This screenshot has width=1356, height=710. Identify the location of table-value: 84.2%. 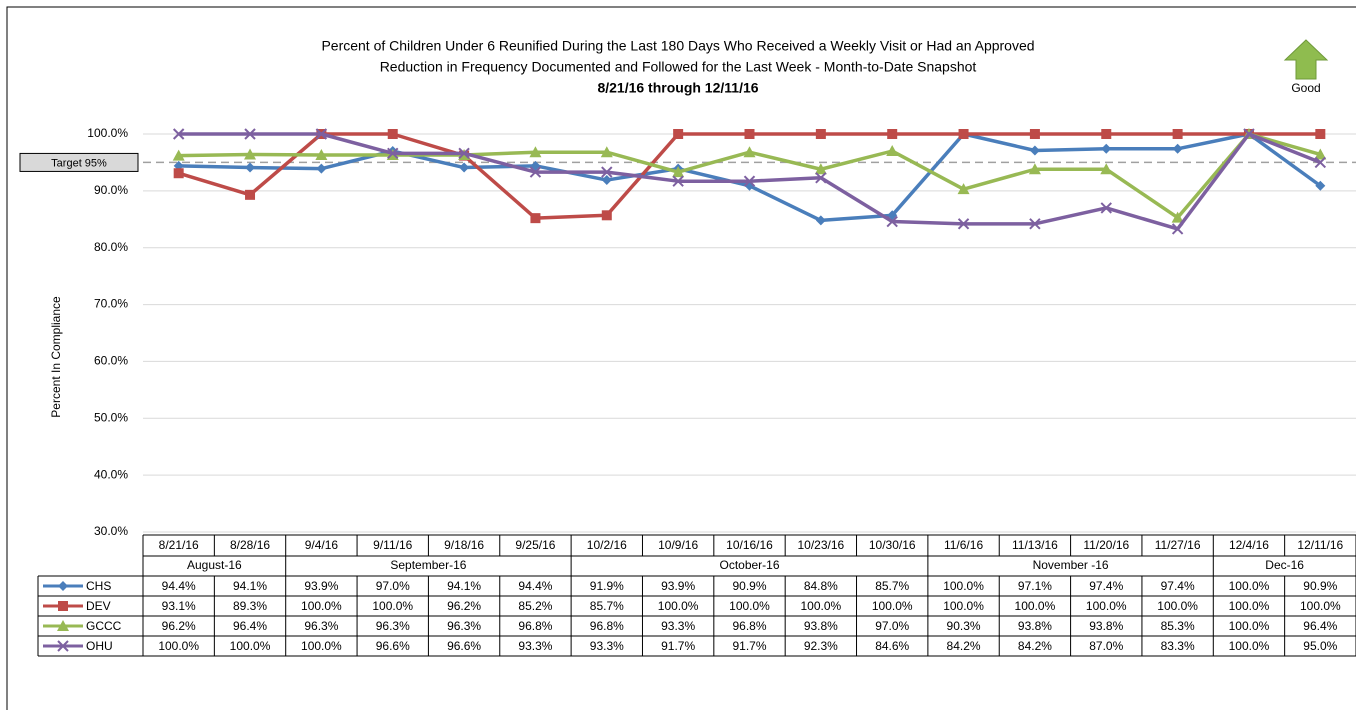
(1035, 646).